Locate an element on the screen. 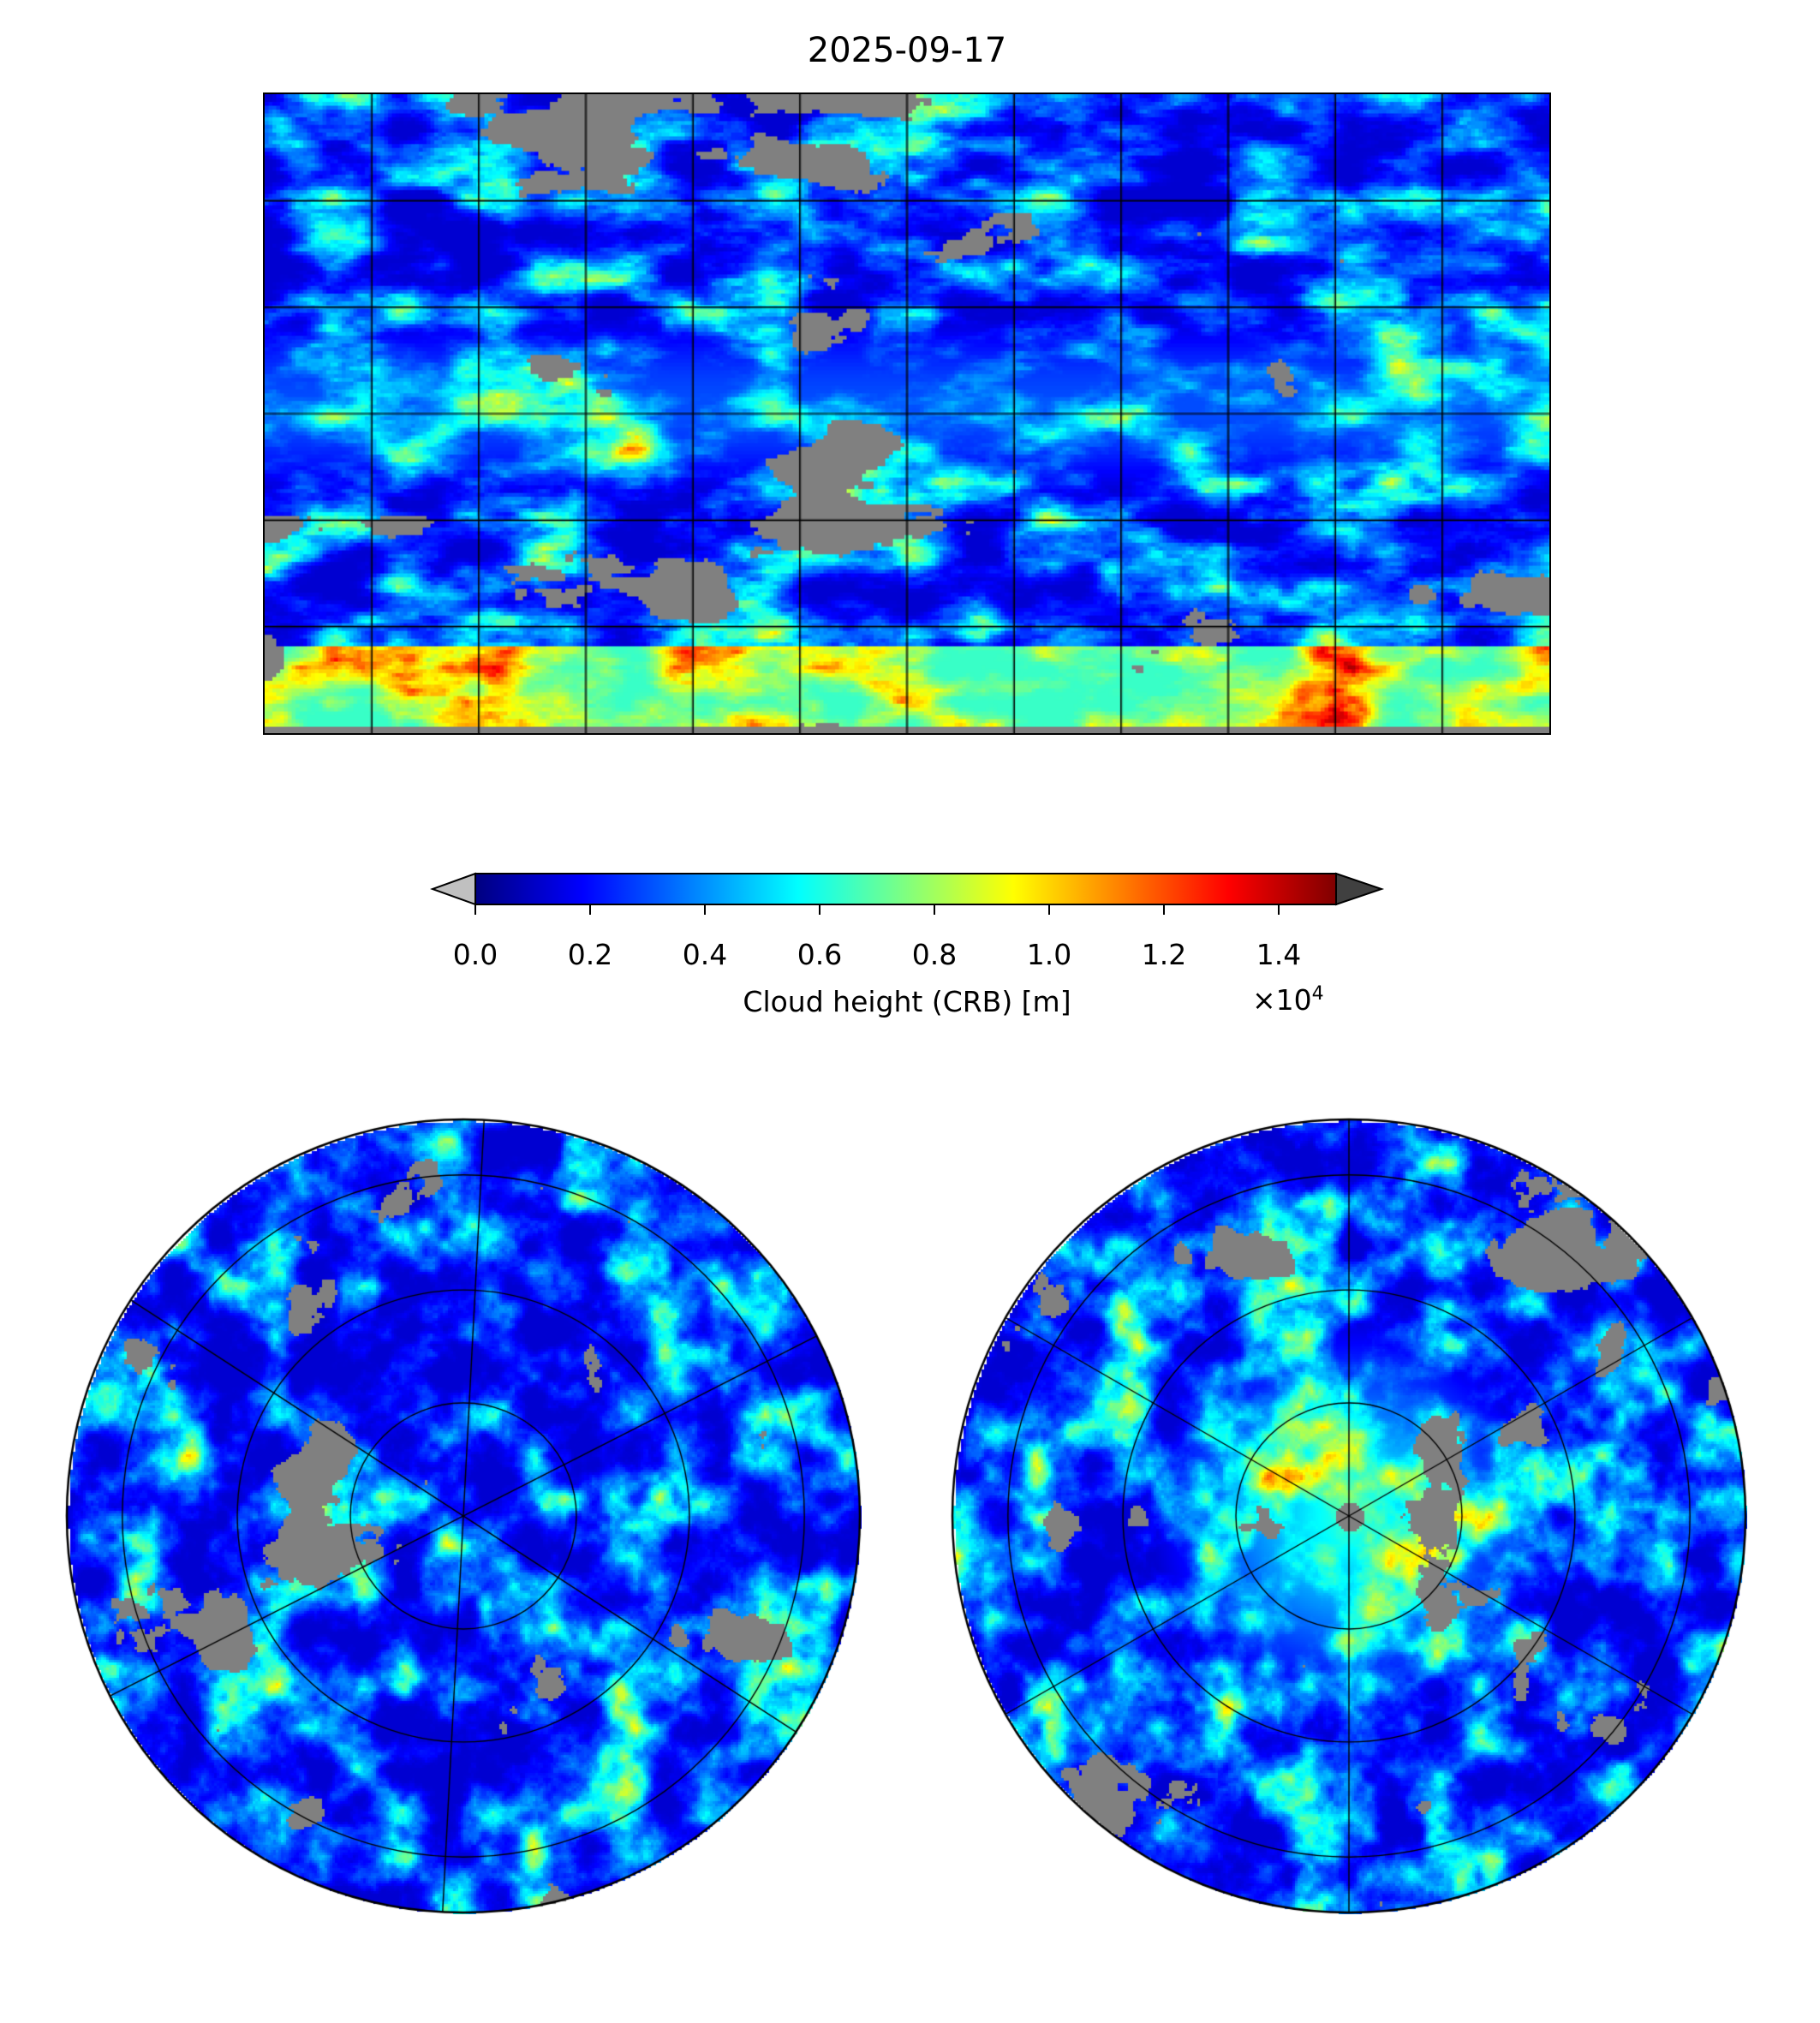  colorbar is located at coordinates (907, 893).